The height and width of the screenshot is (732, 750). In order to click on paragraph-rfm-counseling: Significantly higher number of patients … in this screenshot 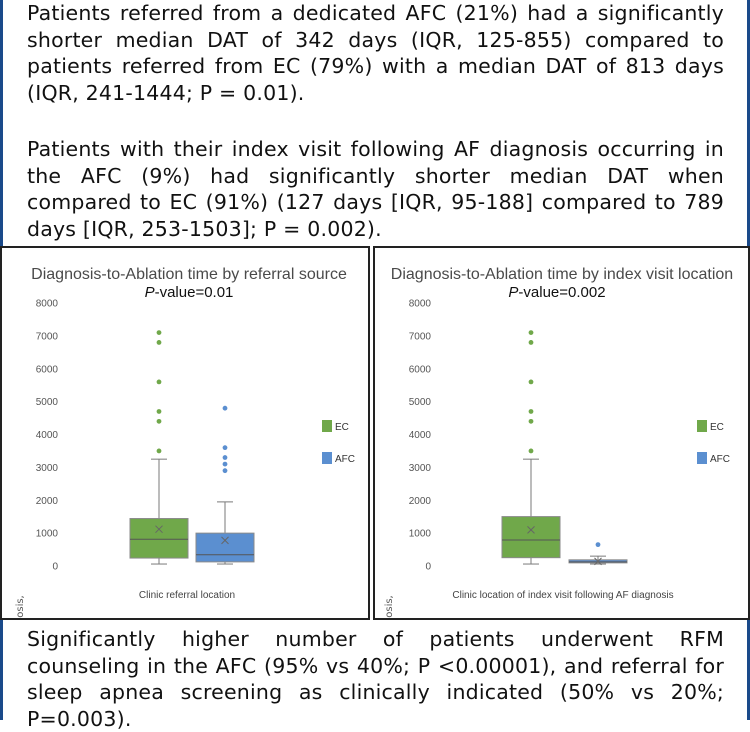, I will do `click(375, 679)`.